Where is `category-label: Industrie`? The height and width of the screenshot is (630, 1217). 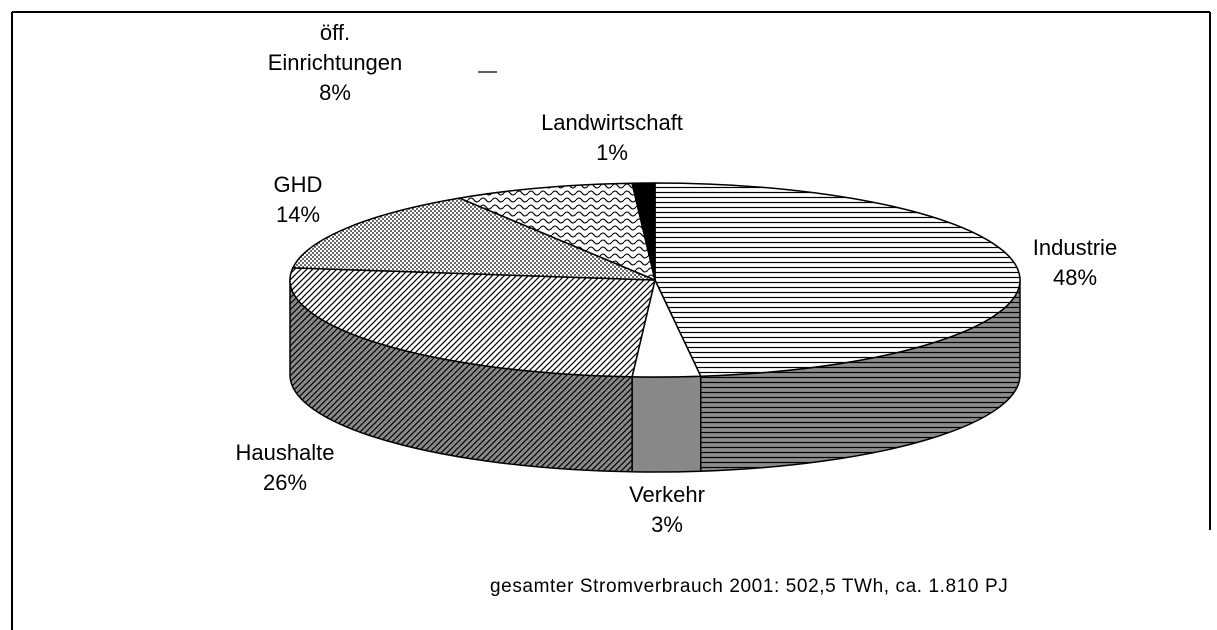 category-label: Industrie is located at coordinates (1075, 247).